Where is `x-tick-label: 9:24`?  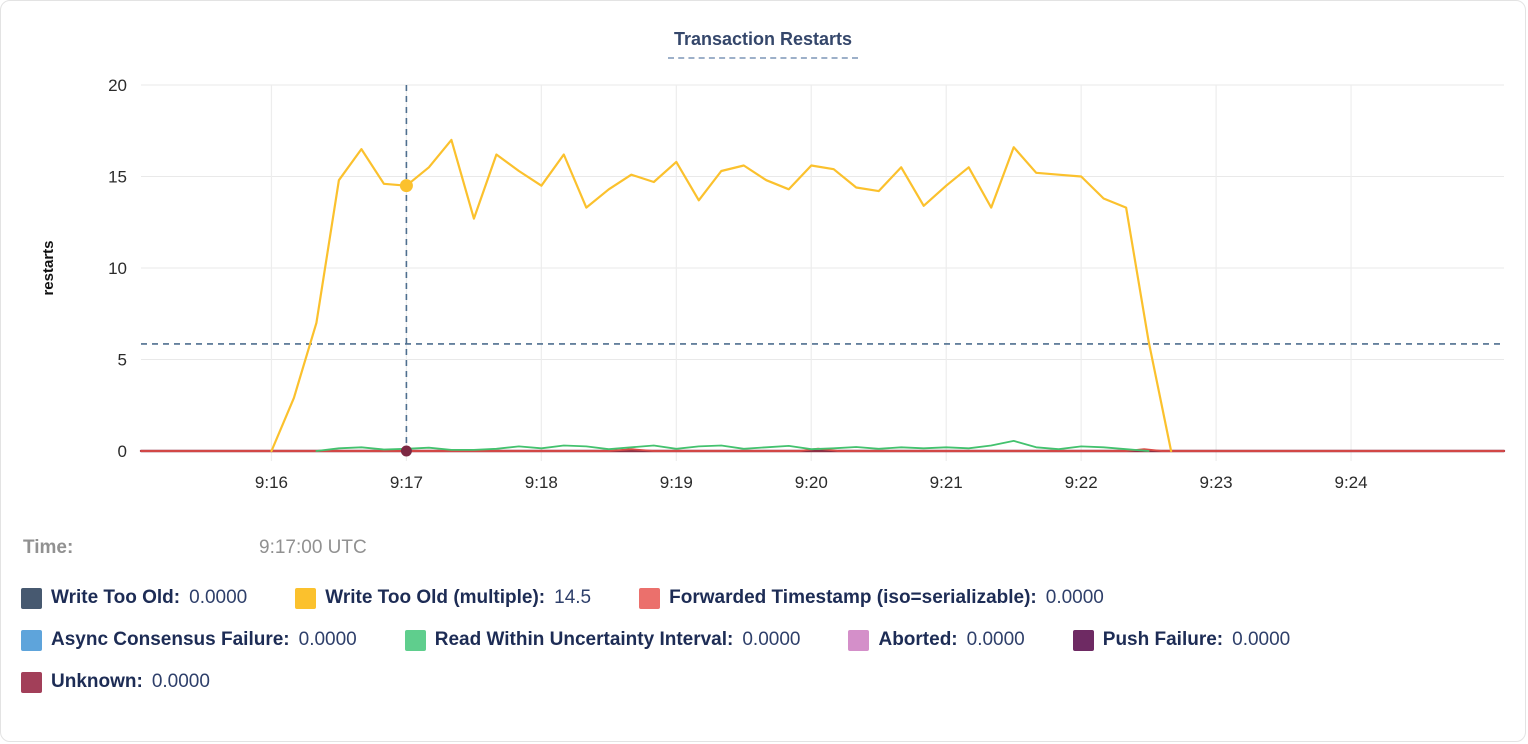 x-tick-label: 9:24 is located at coordinates (1351, 482).